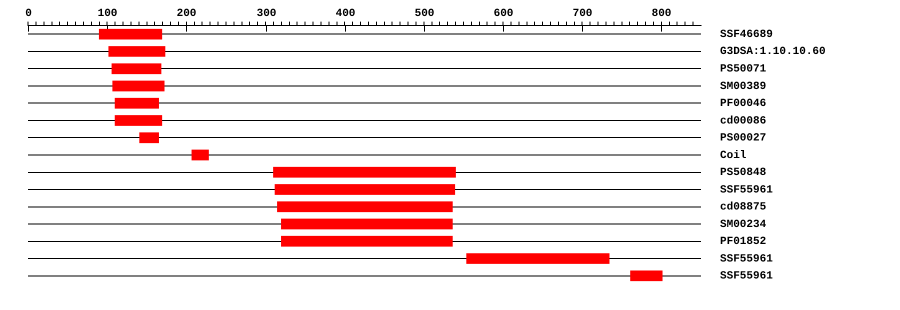 The height and width of the screenshot is (310, 900). What do you see at coordinates (424, 14) in the screenshot?
I see `x-tick-label: 500` at bounding box center [424, 14].